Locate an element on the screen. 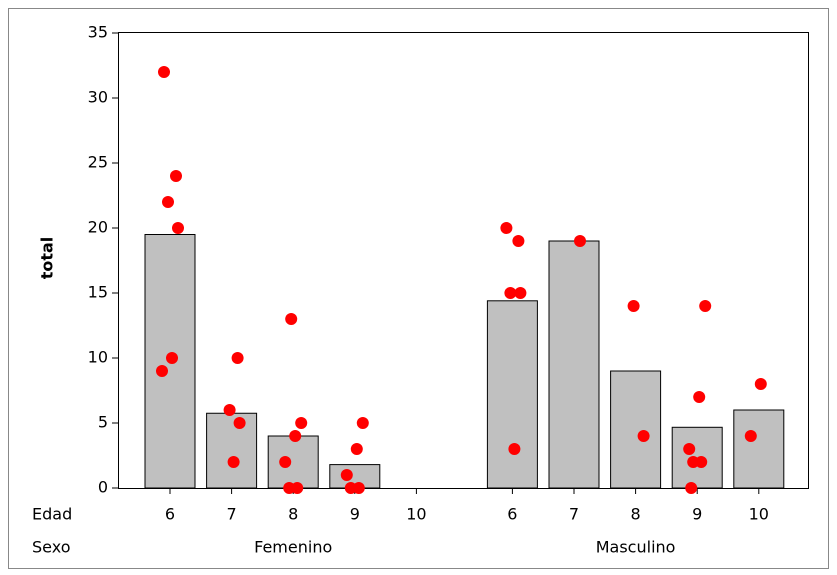 The image size is (837, 575). row-label: Sexo is located at coordinates (51, 547).